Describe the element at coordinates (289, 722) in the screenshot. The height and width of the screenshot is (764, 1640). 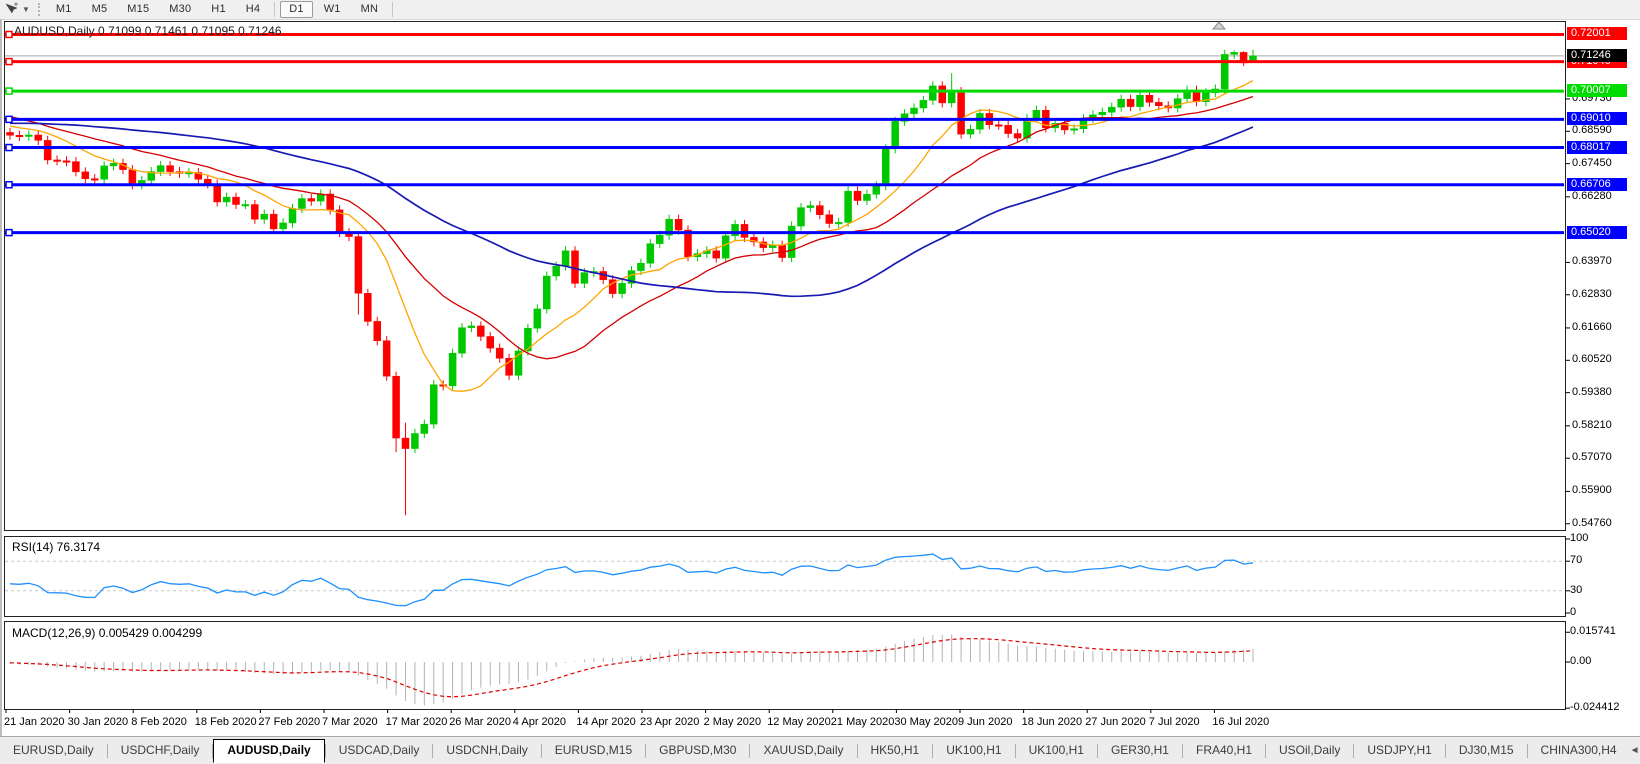
I see `date-axis-label: 27 Feb 2020` at that location.